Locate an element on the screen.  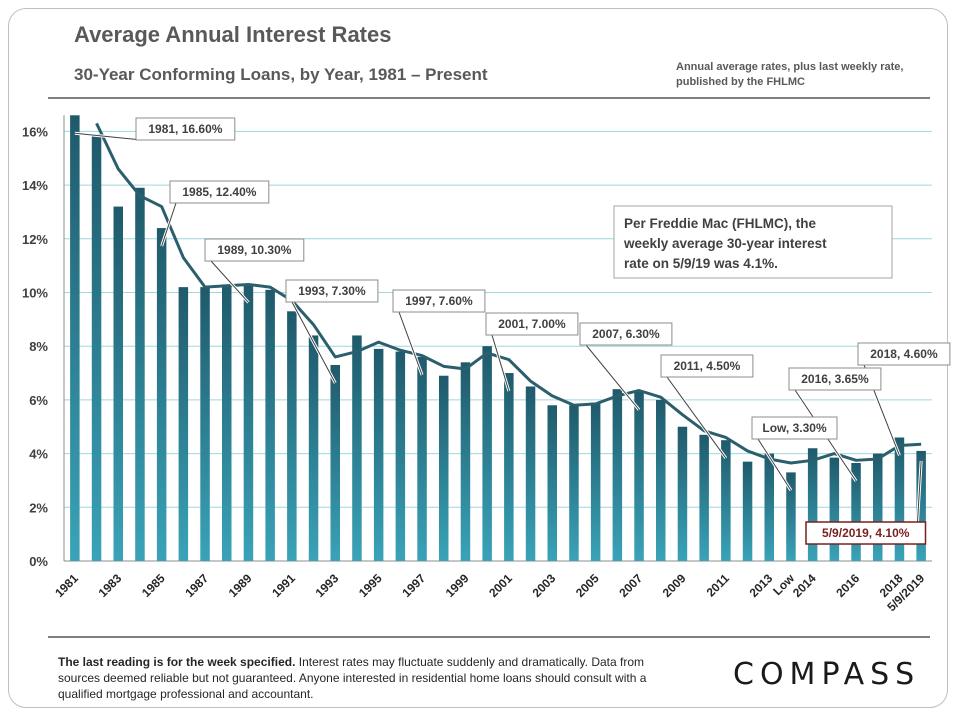
x-tick-label: 1993 is located at coordinates (327, 585).